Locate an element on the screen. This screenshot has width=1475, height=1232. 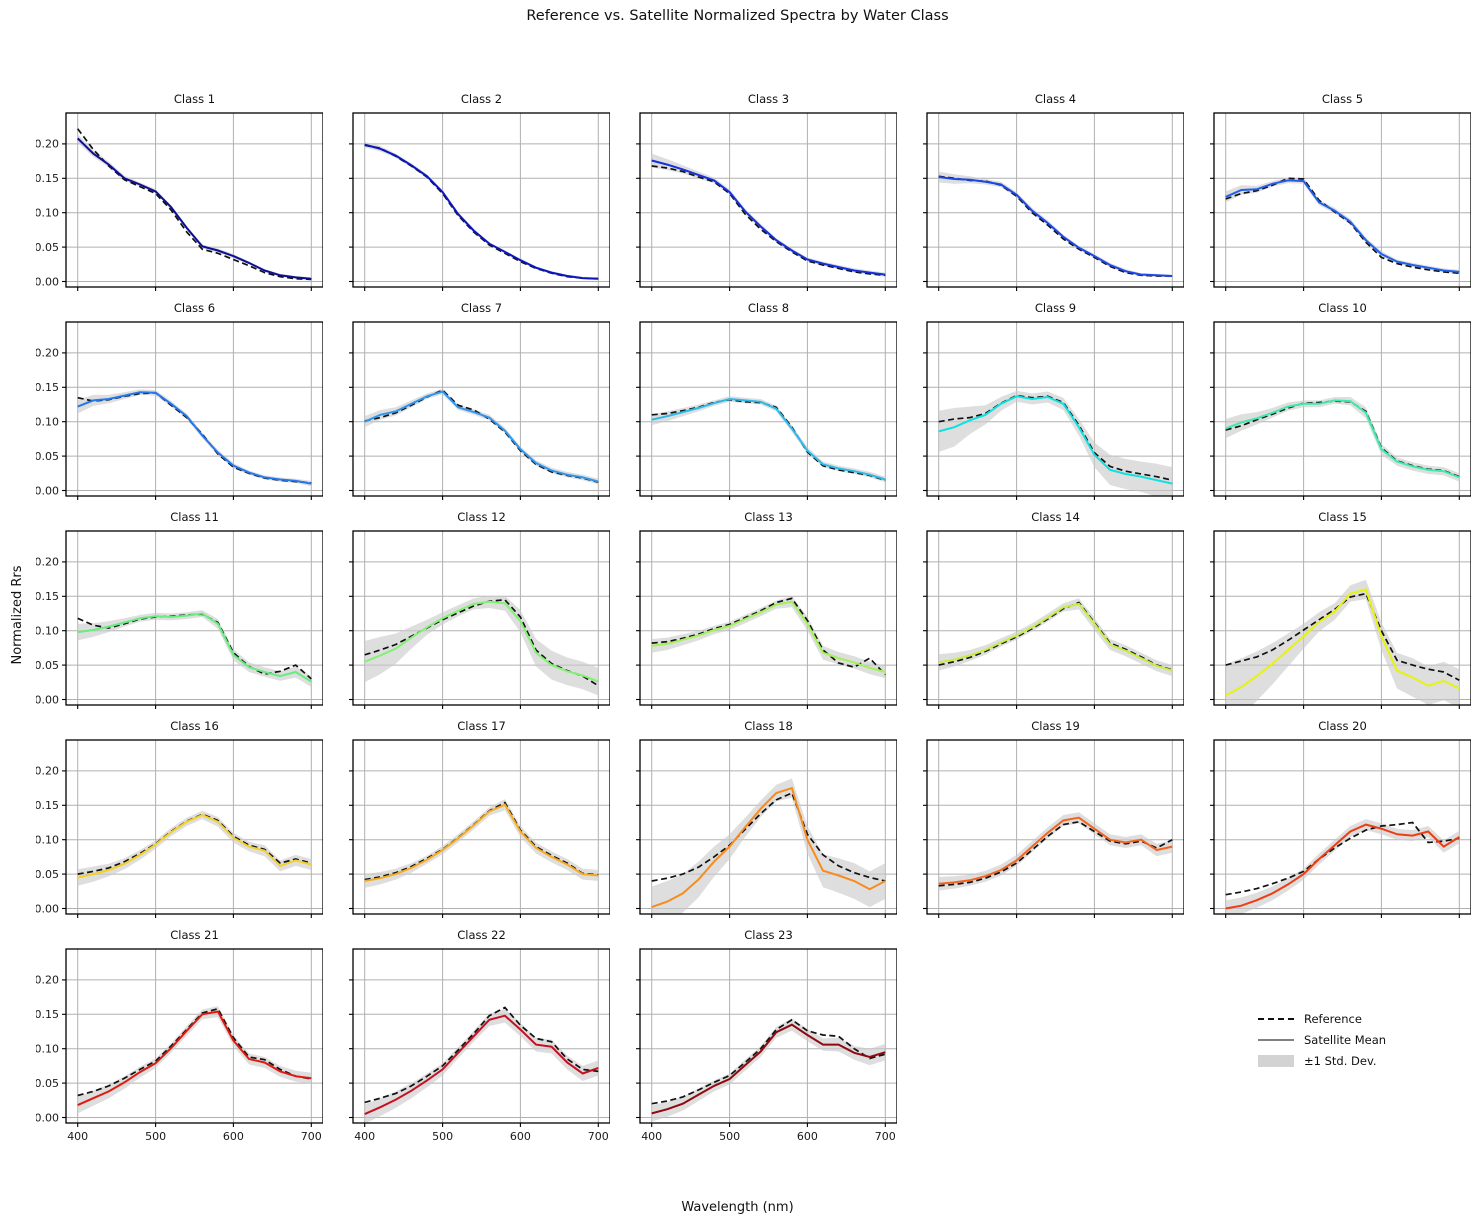
x-axis-label: Wavelength (nm) is located at coordinates (737, 1207).